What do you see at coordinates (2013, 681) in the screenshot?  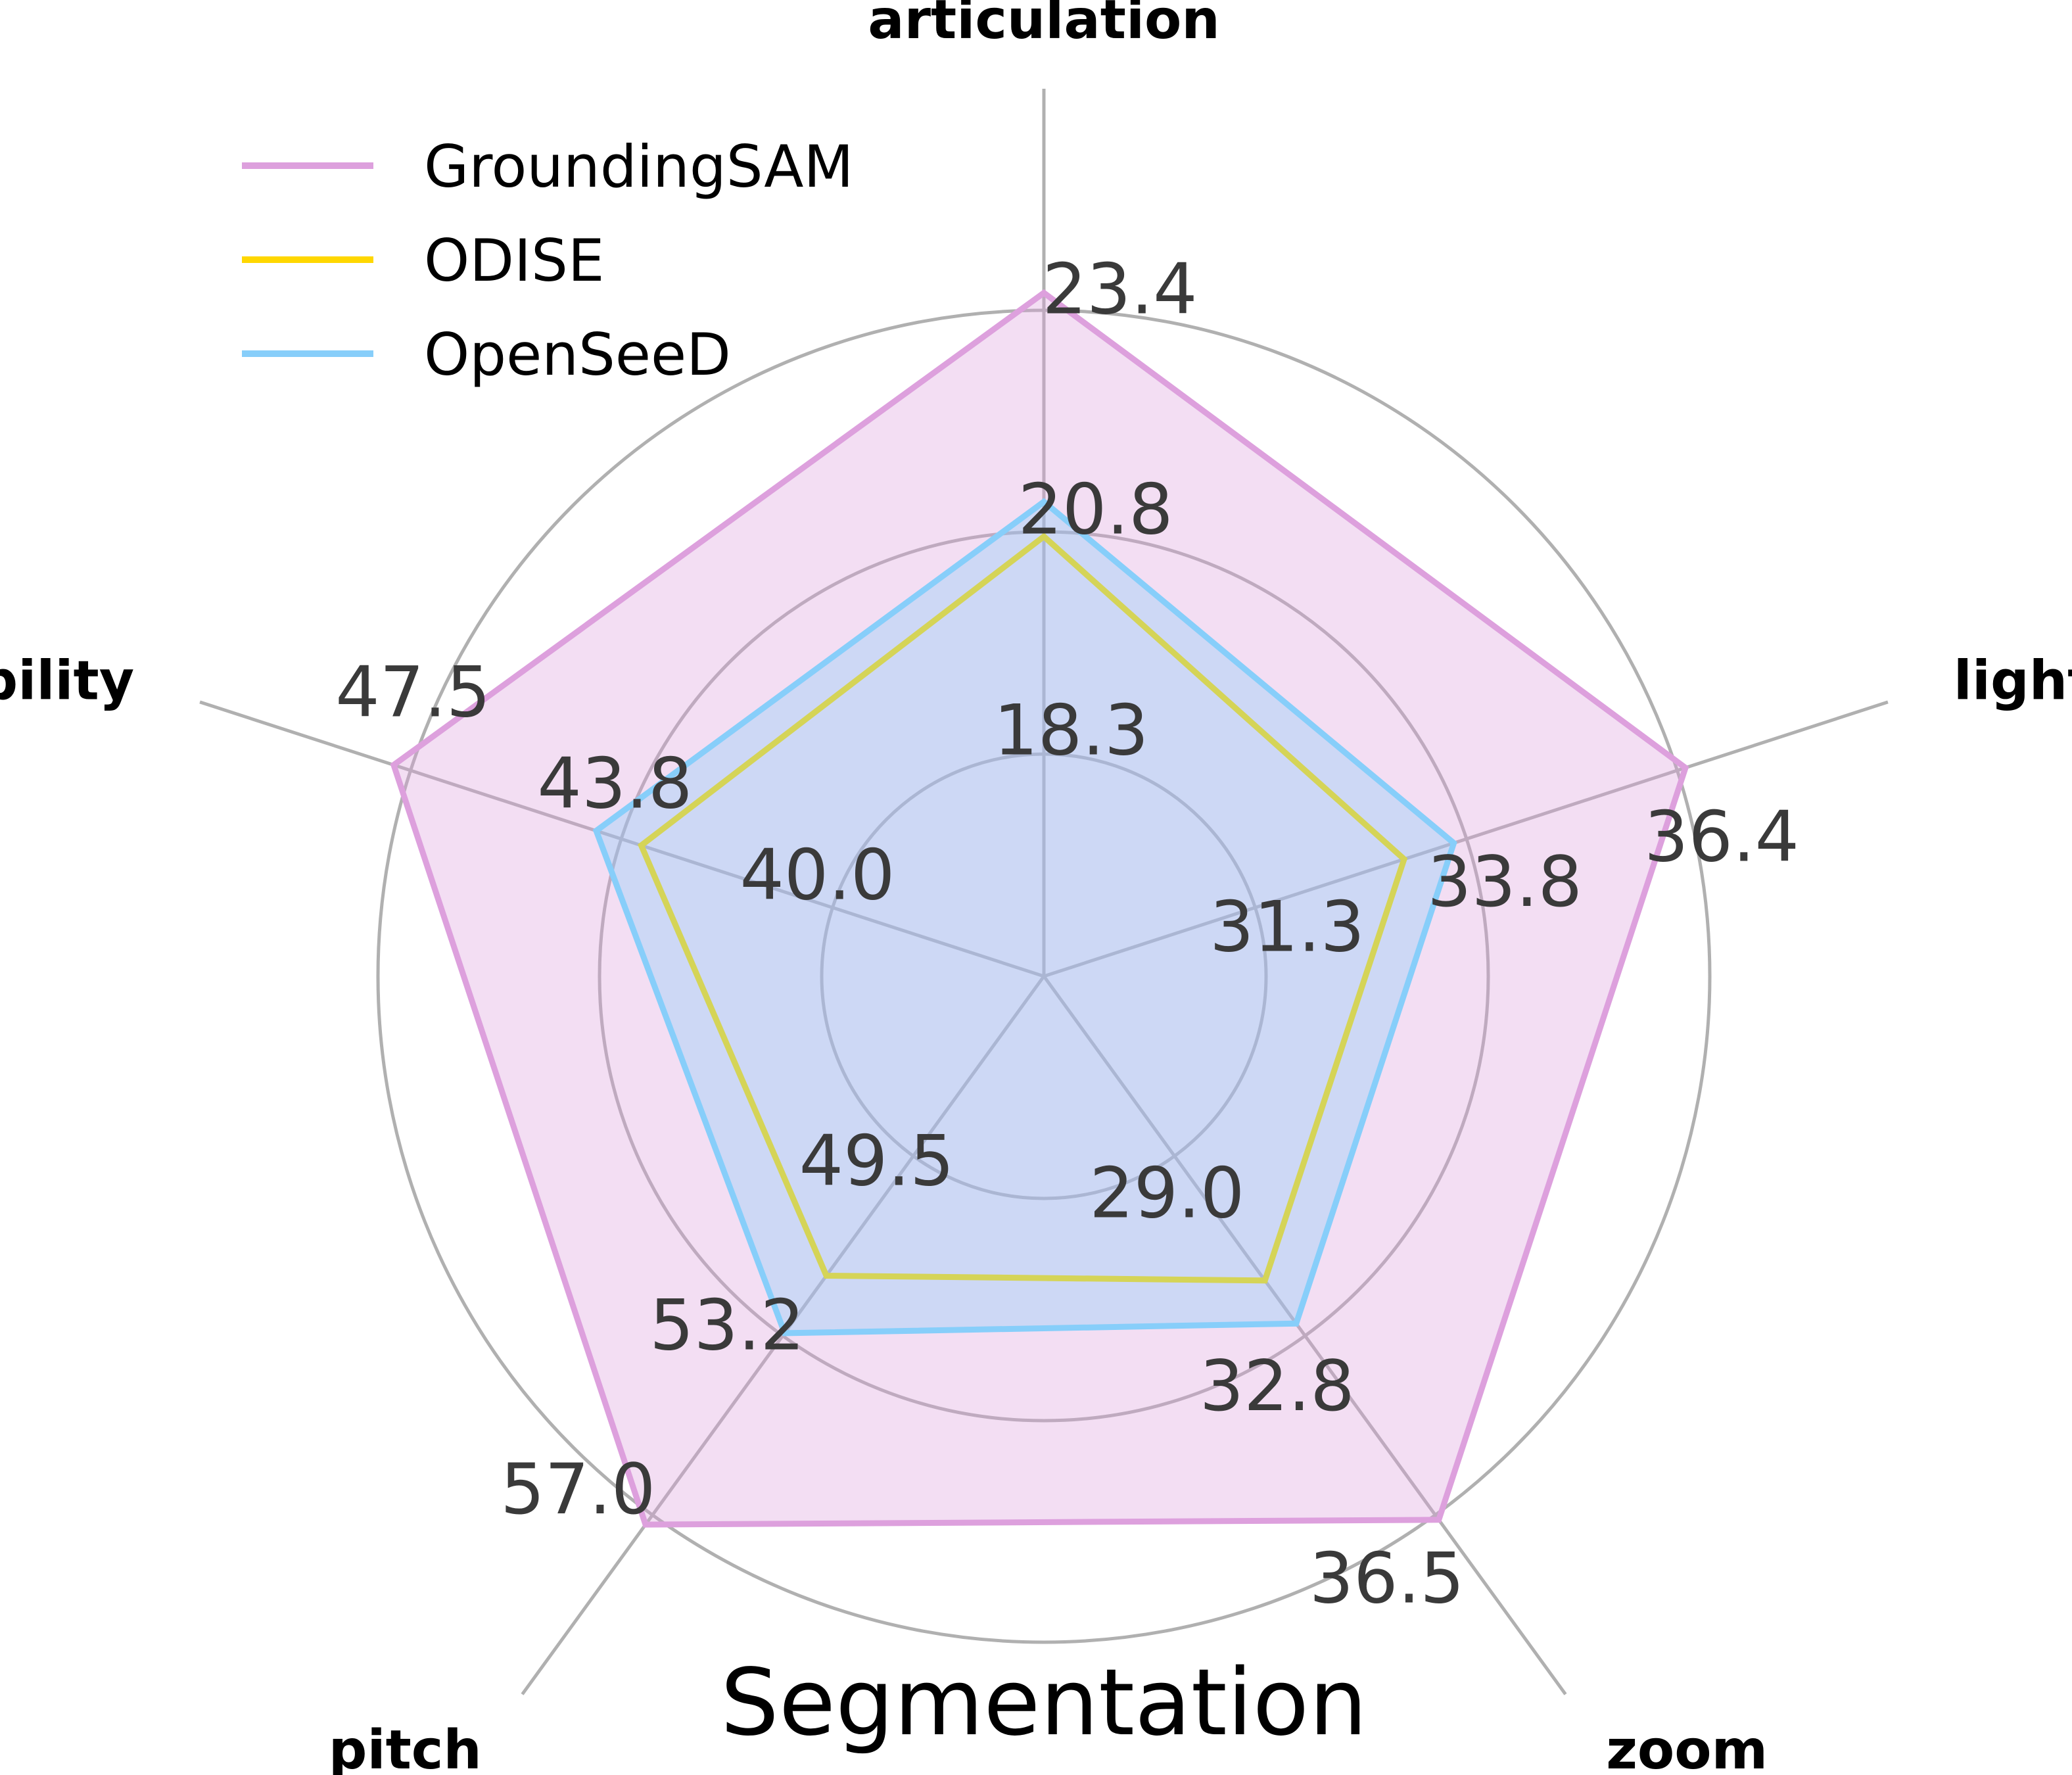 I see `axis-label-lighting: lighting` at bounding box center [2013, 681].